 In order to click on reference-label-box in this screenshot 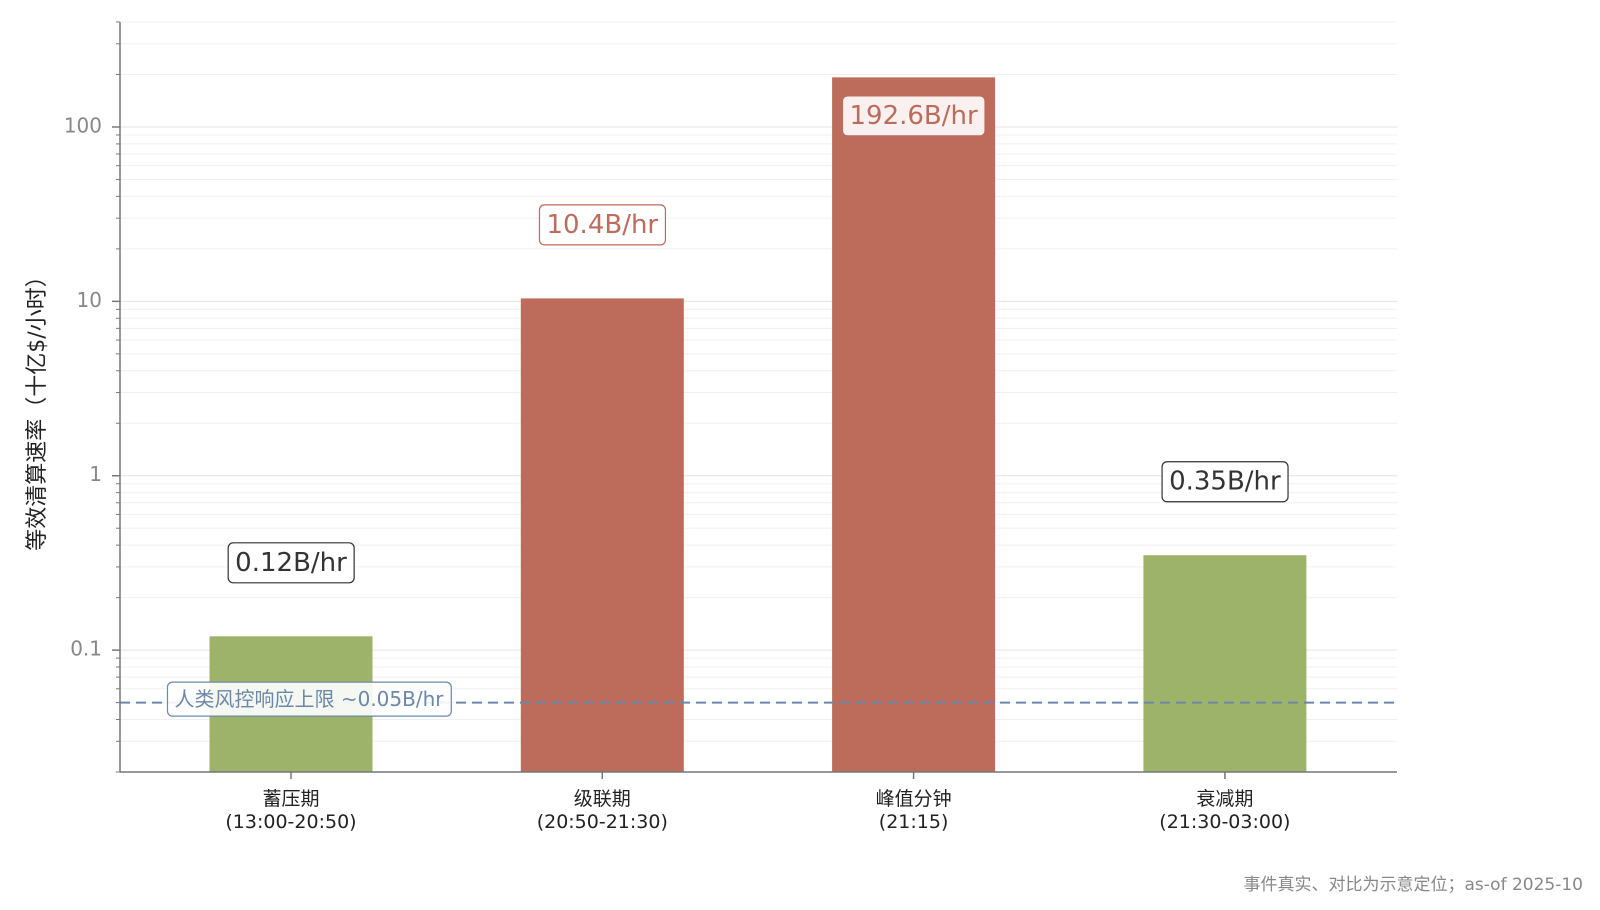, I will do `click(309, 699)`.